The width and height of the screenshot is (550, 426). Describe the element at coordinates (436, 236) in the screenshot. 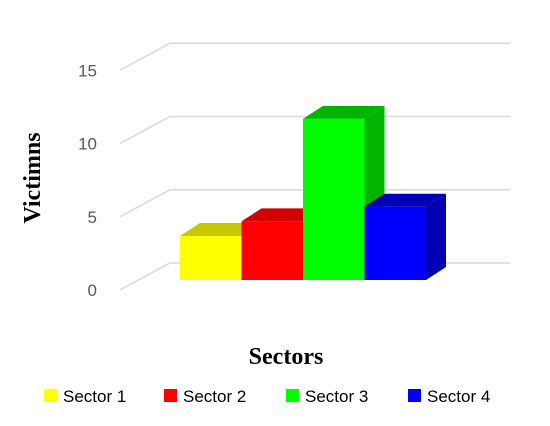

I see `bar-side` at that location.